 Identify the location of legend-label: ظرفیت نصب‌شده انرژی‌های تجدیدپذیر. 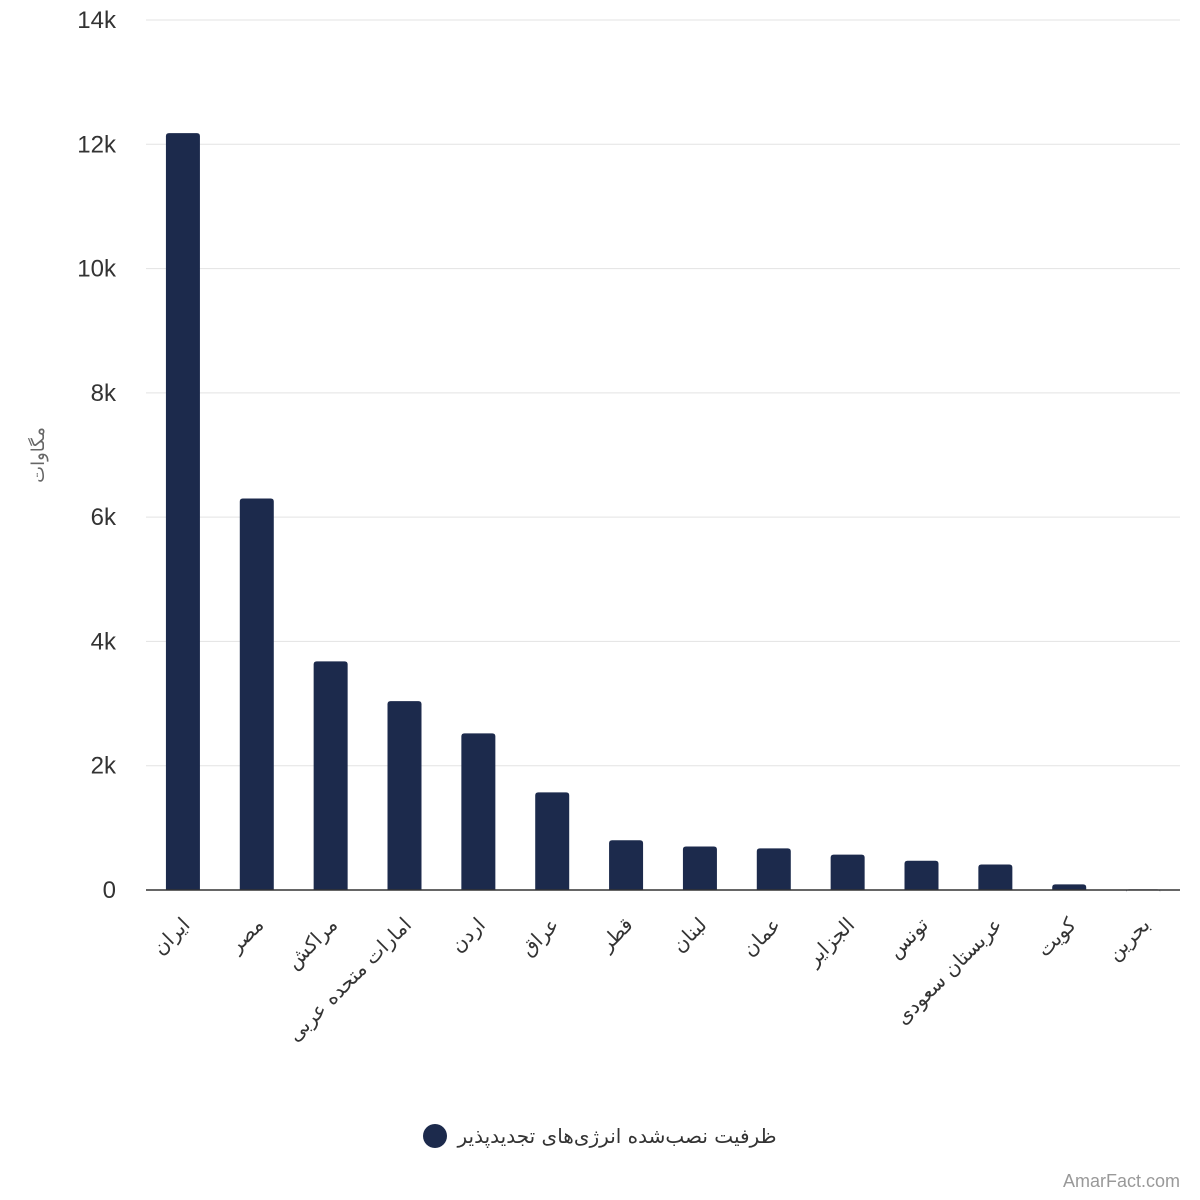
(617, 1136).